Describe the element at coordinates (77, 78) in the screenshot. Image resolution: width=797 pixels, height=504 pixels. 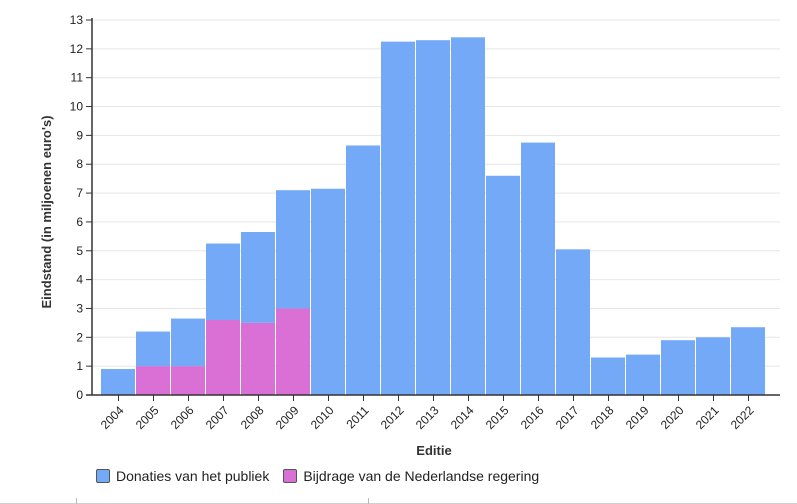
I see `y-tick-label: 11` at that location.